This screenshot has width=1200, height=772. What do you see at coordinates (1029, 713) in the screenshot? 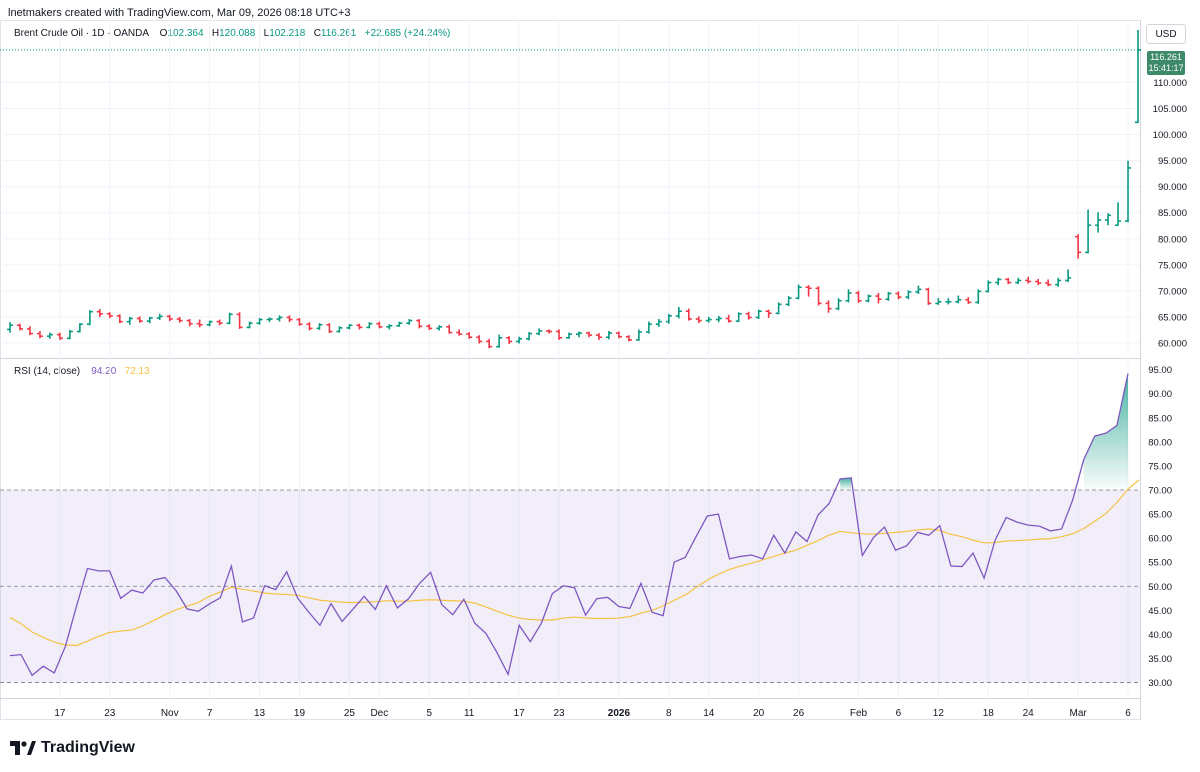
I see `x-tick-label: 24` at bounding box center [1029, 713].